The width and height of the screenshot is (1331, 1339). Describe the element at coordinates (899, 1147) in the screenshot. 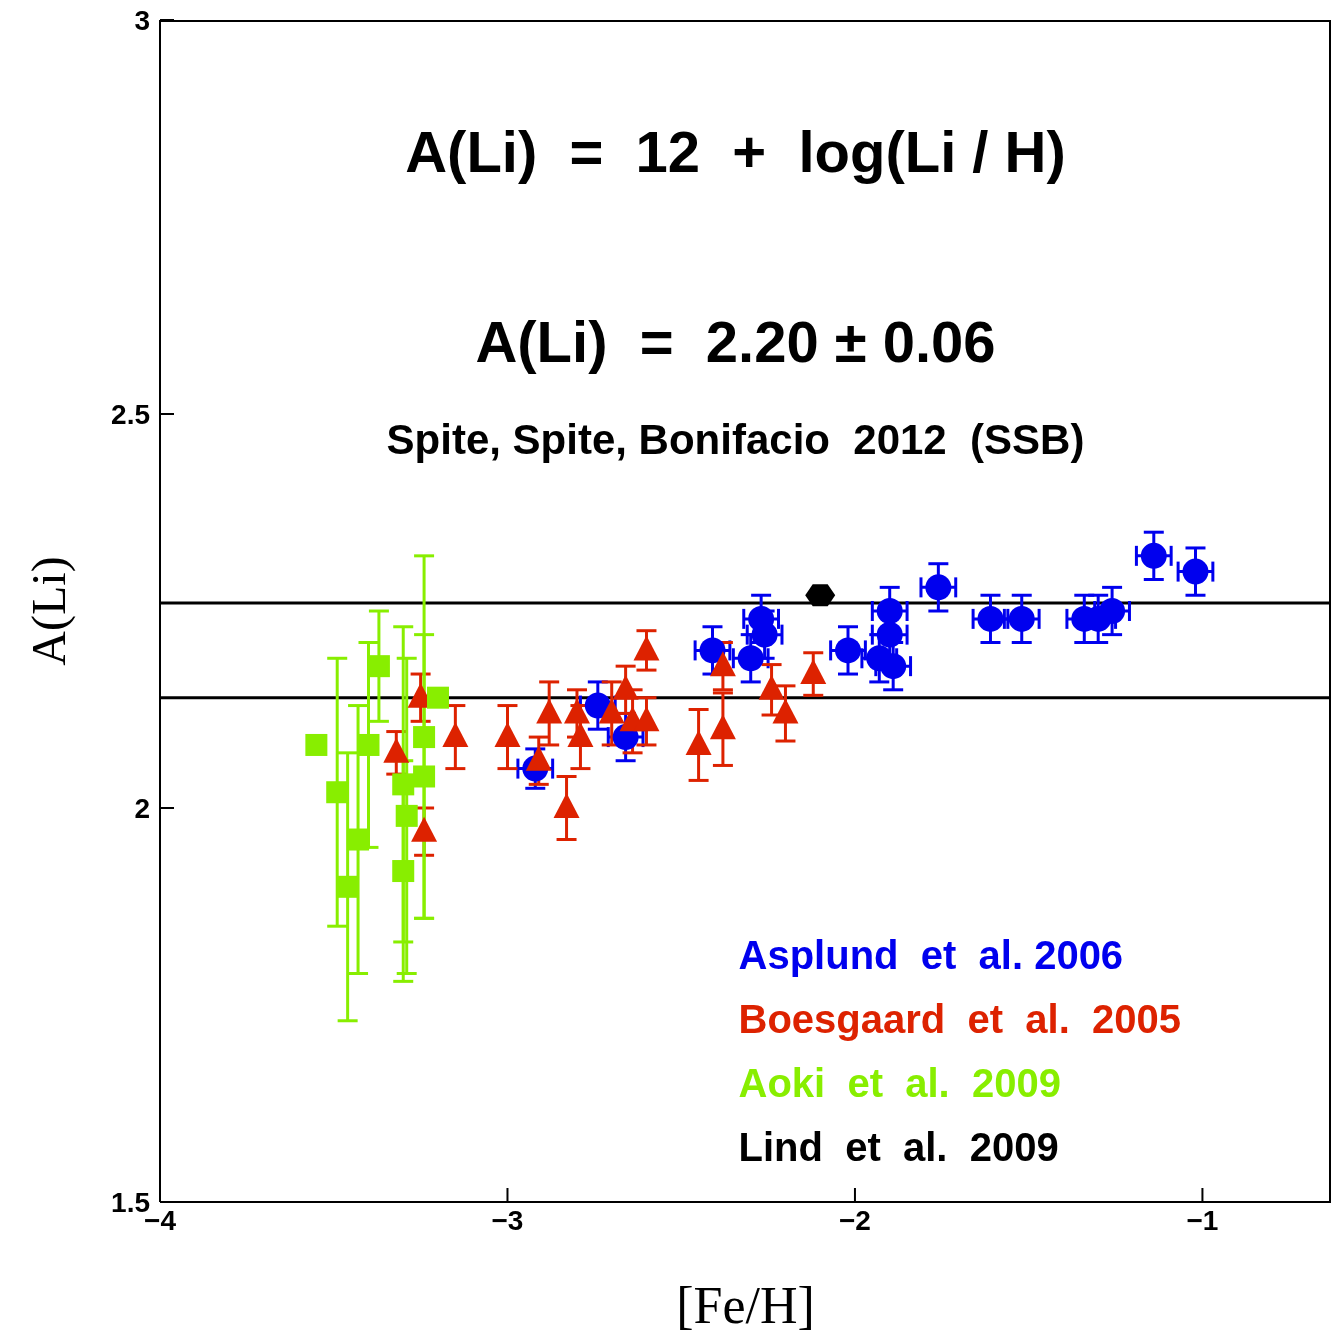

I see `text: Lind et al. 2009` at that location.